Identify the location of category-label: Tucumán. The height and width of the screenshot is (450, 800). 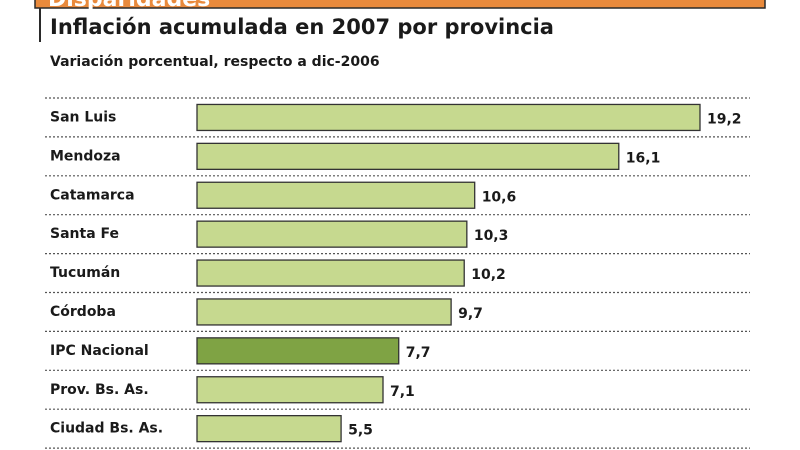
(85, 273).